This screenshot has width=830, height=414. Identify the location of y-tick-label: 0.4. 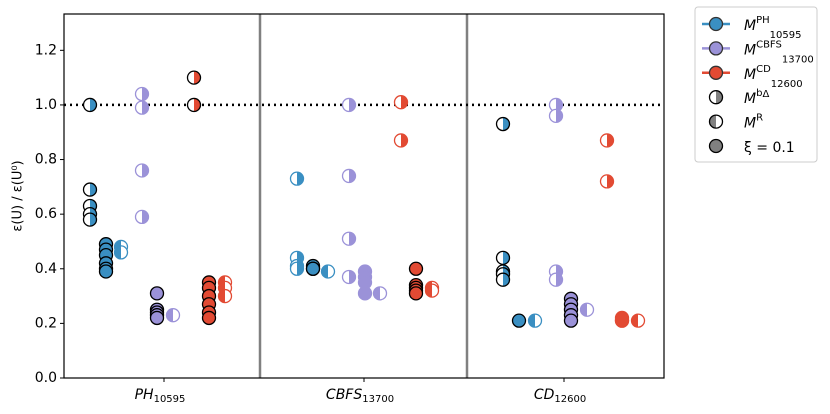
(46, 269).